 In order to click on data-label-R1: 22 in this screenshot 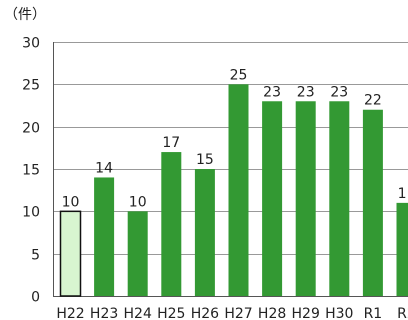, I will do `click(373, 101)`.